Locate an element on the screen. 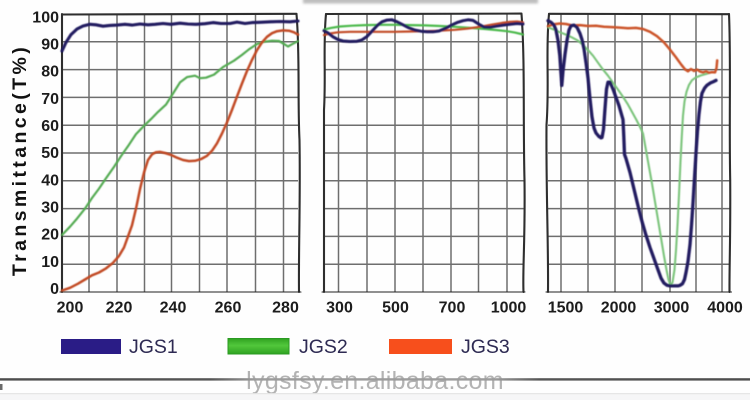 Image resolution: width=750 pixels, height=405 pixels. svg-text: 4000 is located at coordinates (725, 308).